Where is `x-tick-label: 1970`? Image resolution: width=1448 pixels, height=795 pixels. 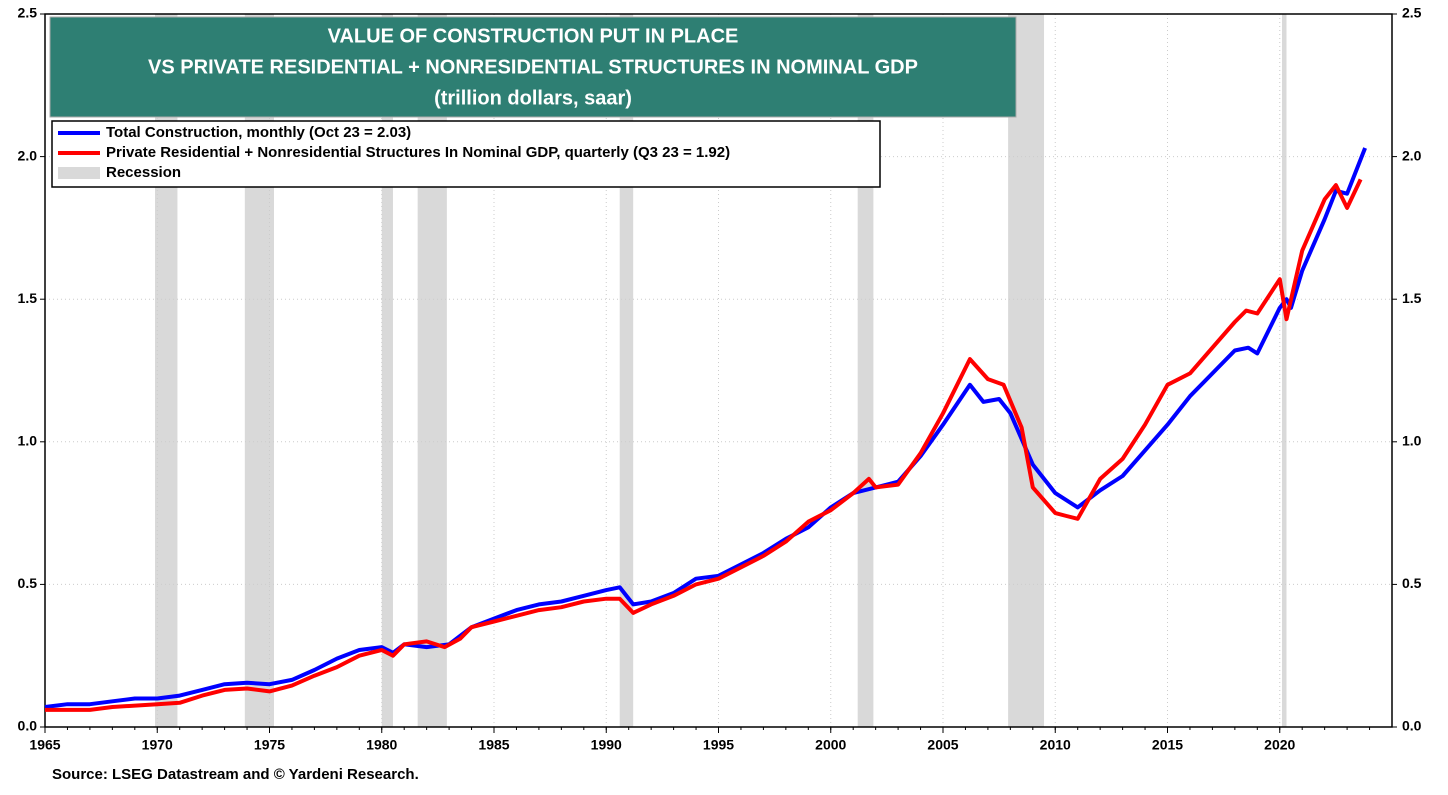
x-tick-label: 1970 is located at coordinates (157, 745).